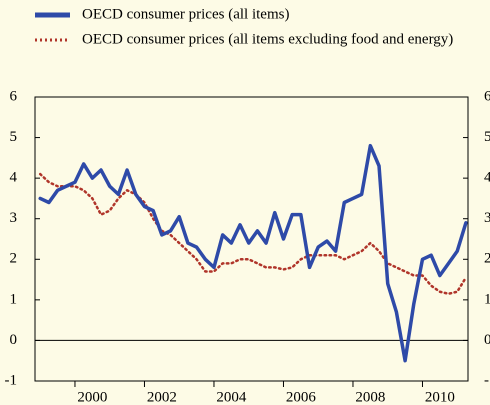 This screenshot has width=490, height=405. Describe the element at coordinates (231, 397) in the screenshot. I see `x-tick-label: 2004` at that location.